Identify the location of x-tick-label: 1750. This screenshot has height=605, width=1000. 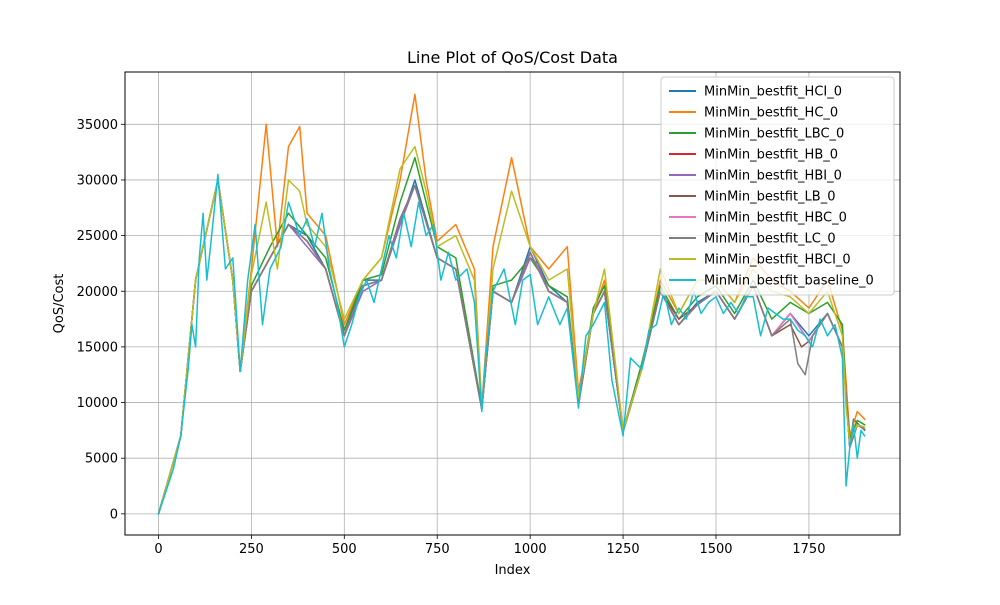
(808, 549).